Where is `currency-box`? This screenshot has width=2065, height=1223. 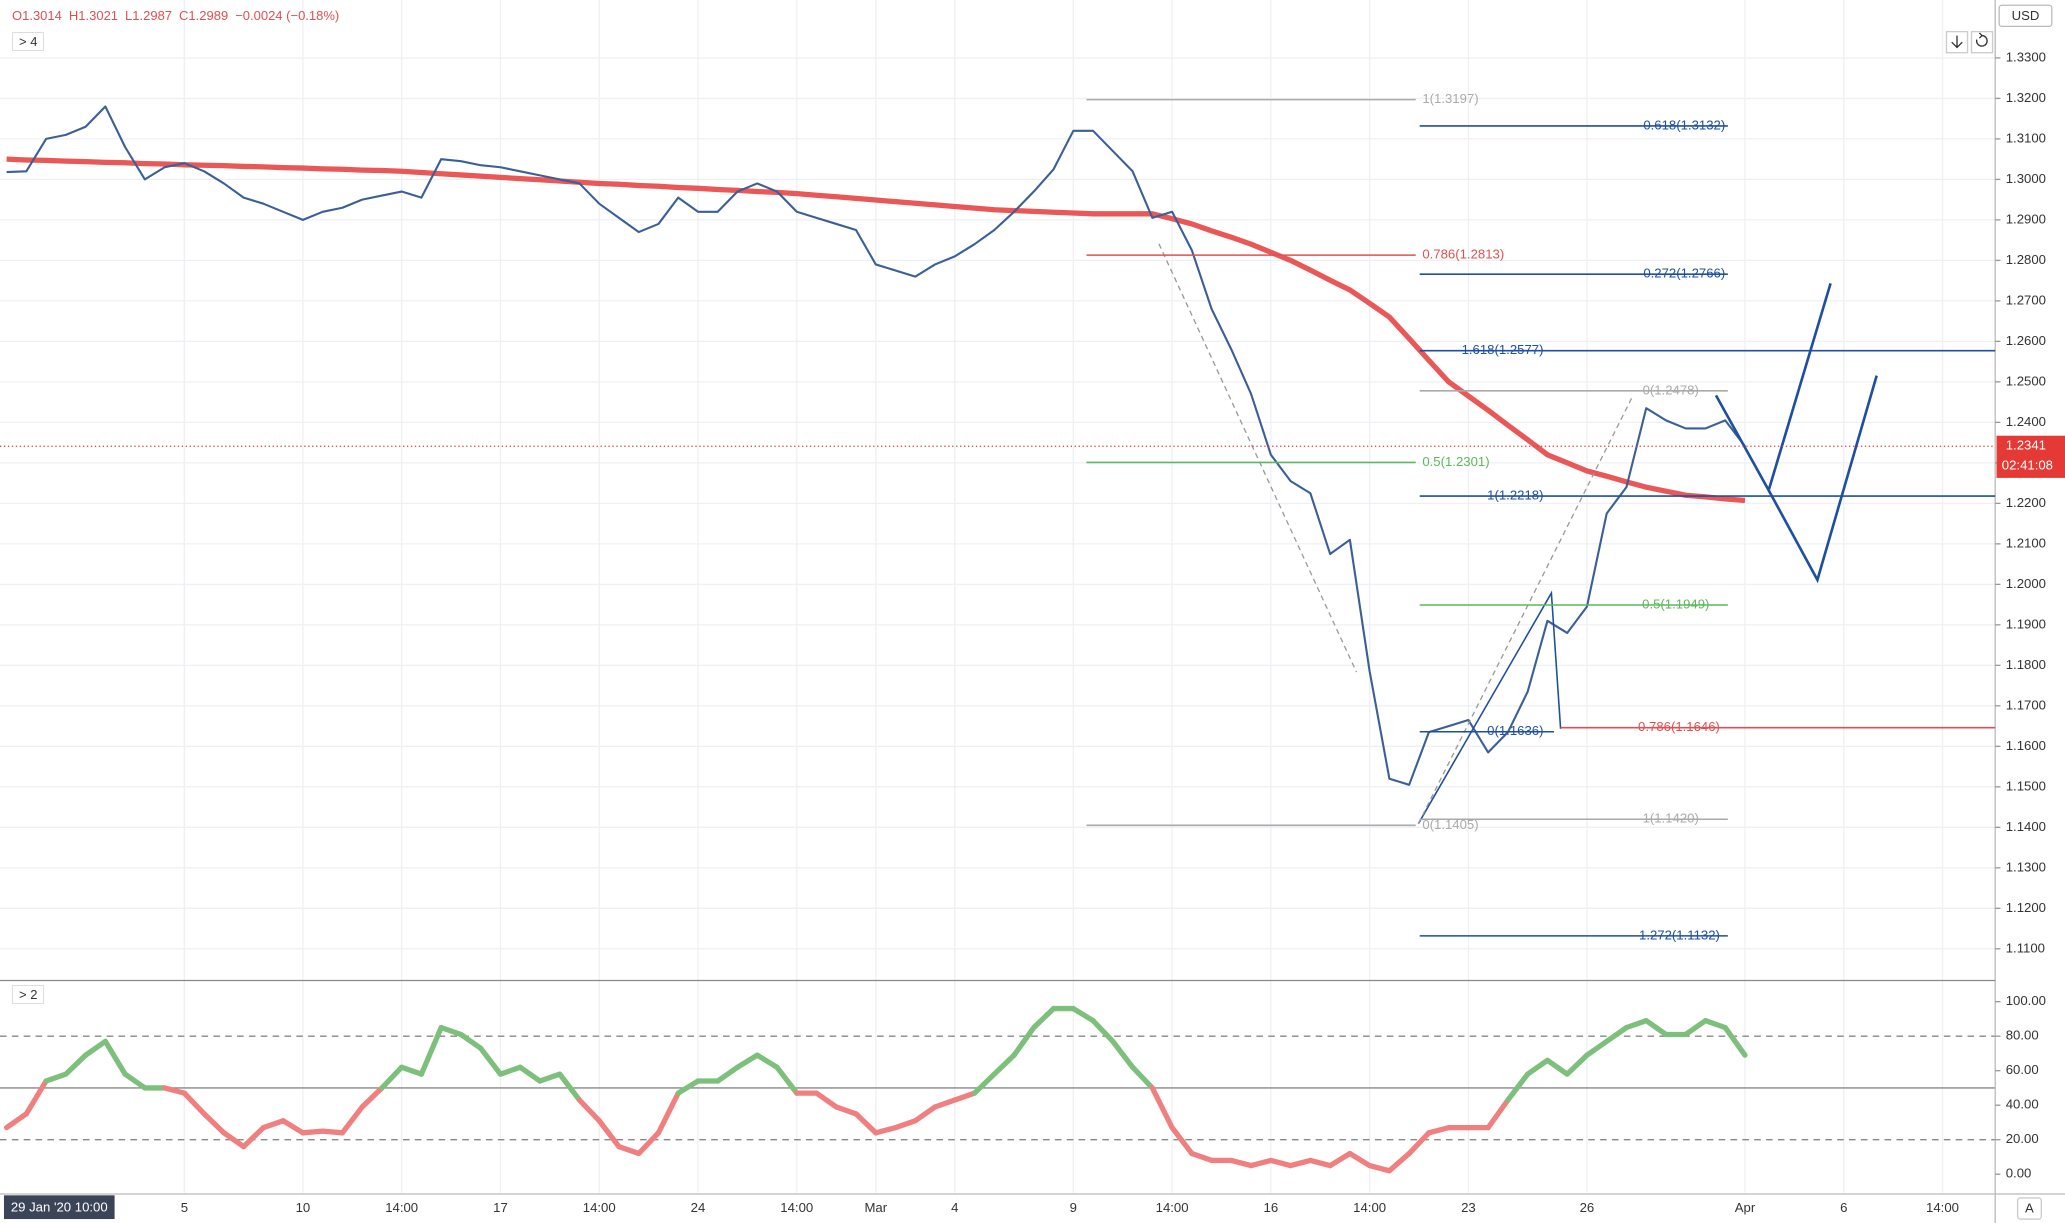
currency-box is located at coordinates (2025, 16).